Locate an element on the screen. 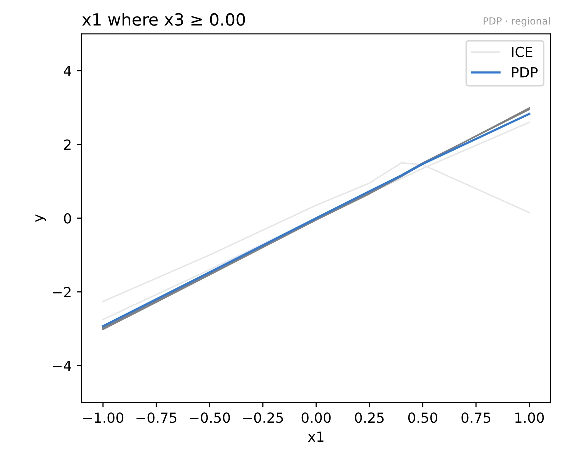 The image size is (565, 455). legend-label: ICE is located at coordinates (522, 52).